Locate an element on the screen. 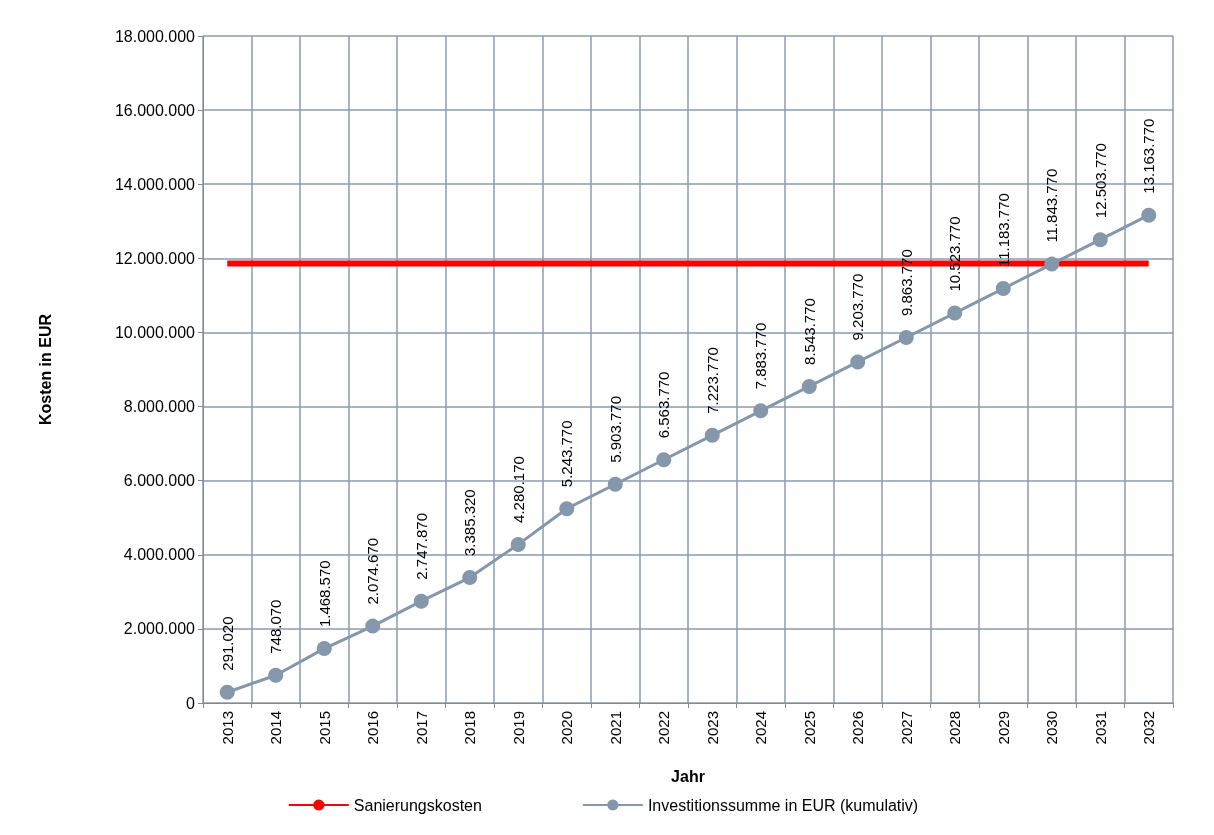 The width and height of the screenshot is (1214, 835). data-label: 2.074.670 is located at coordinates (373, 571).